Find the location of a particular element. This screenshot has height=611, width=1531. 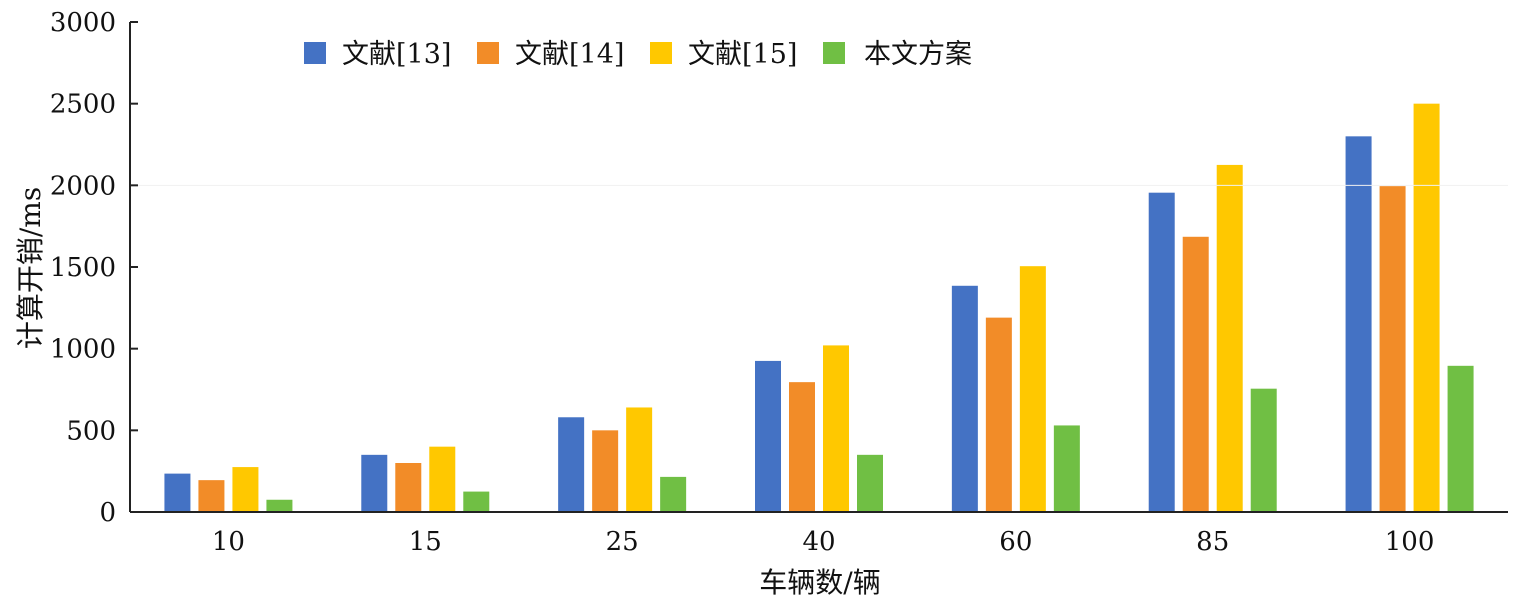

y-tick-label: 1500 is located at coordinates (83, 268).